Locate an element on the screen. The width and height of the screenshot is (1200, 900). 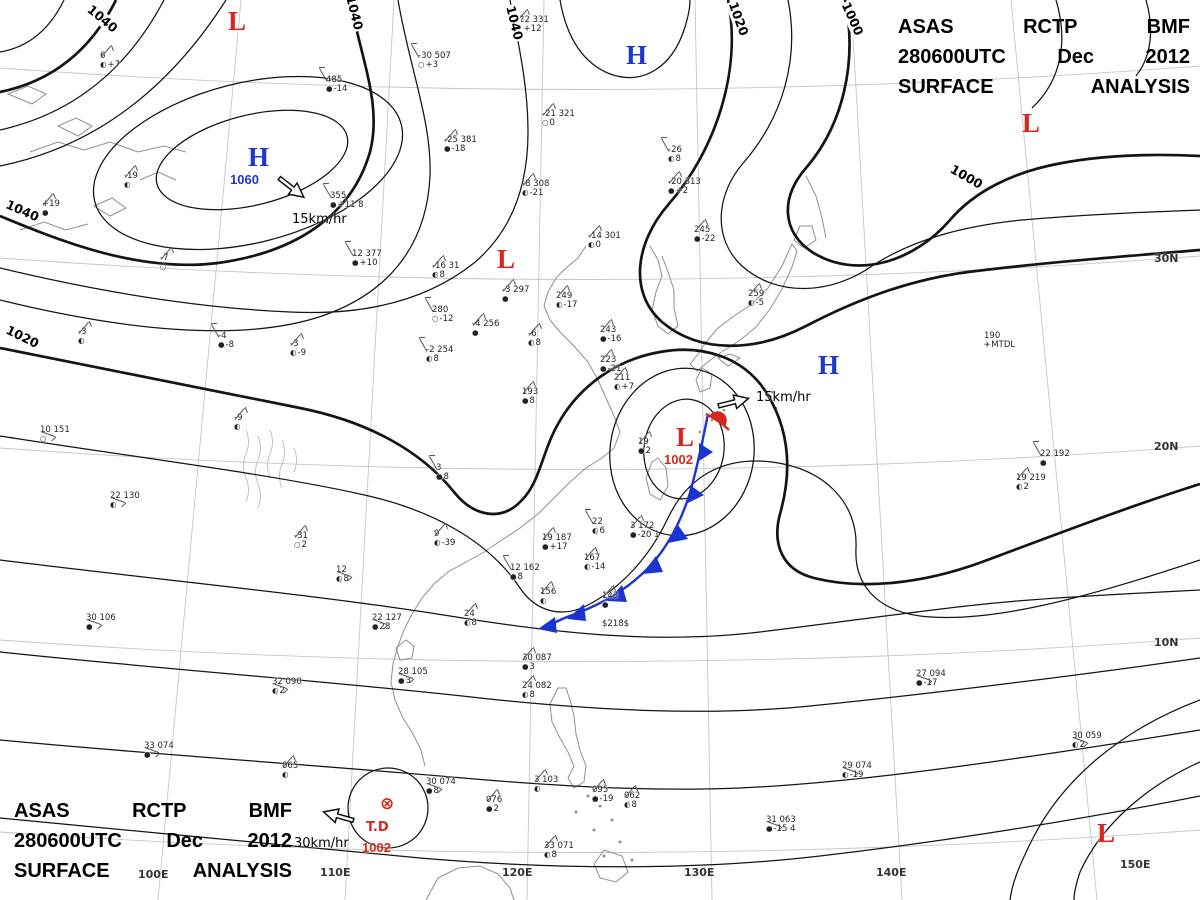
station-symbol-row: ●2 is located at coordinates (492, 809).